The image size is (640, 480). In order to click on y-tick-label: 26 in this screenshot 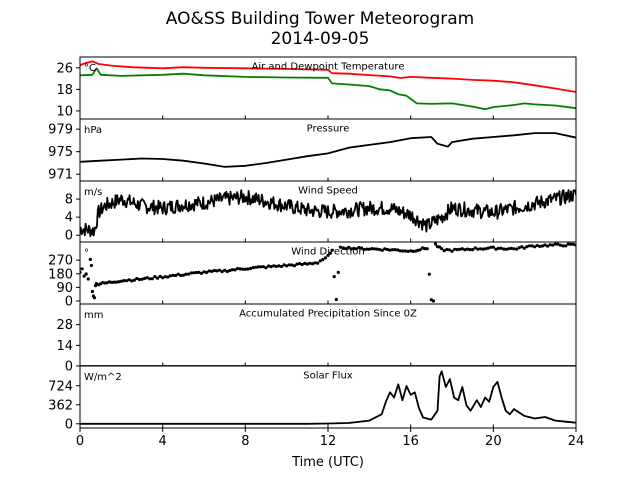, I will do `click(64, 68)`.